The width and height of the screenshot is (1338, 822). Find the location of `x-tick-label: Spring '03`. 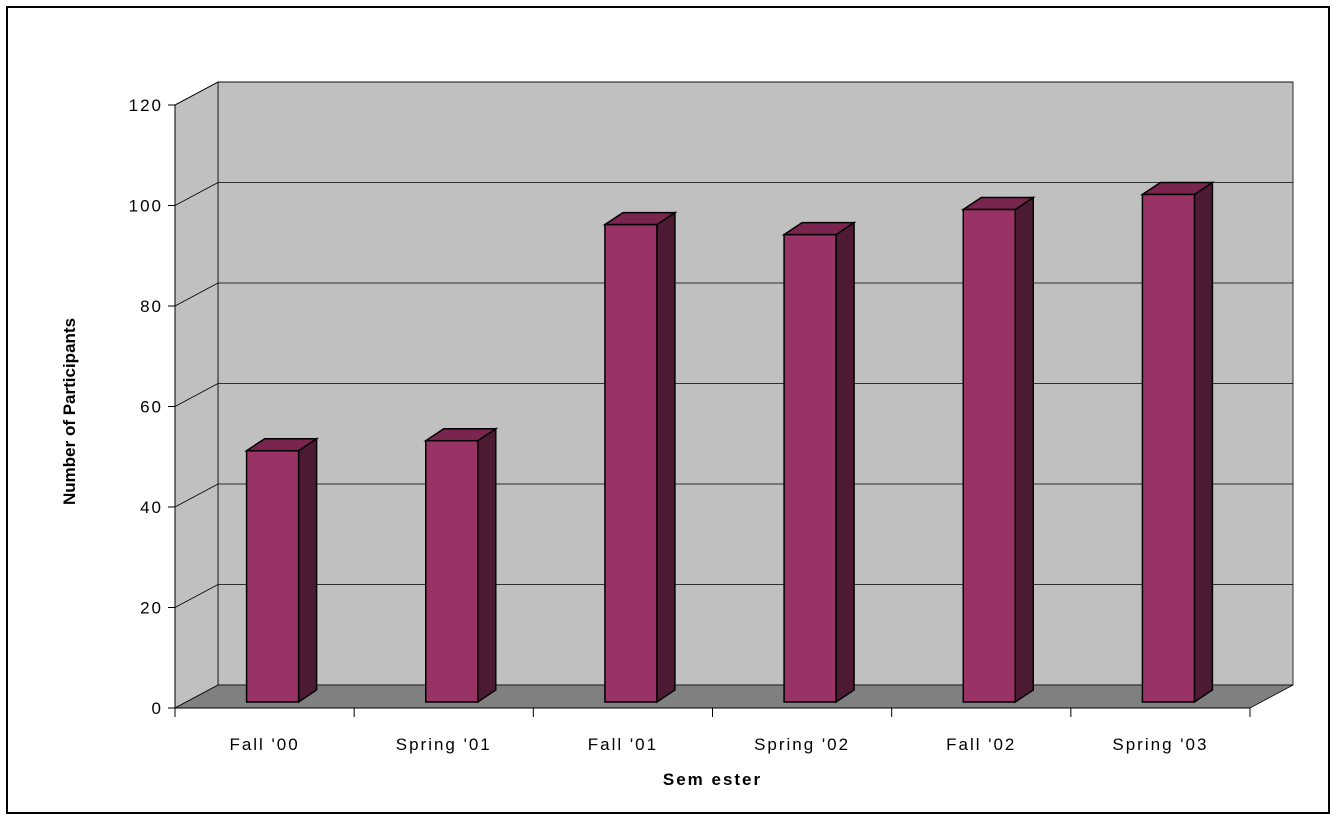

x-tick-label: Spring '03 is located at coordinates (1160, 744).